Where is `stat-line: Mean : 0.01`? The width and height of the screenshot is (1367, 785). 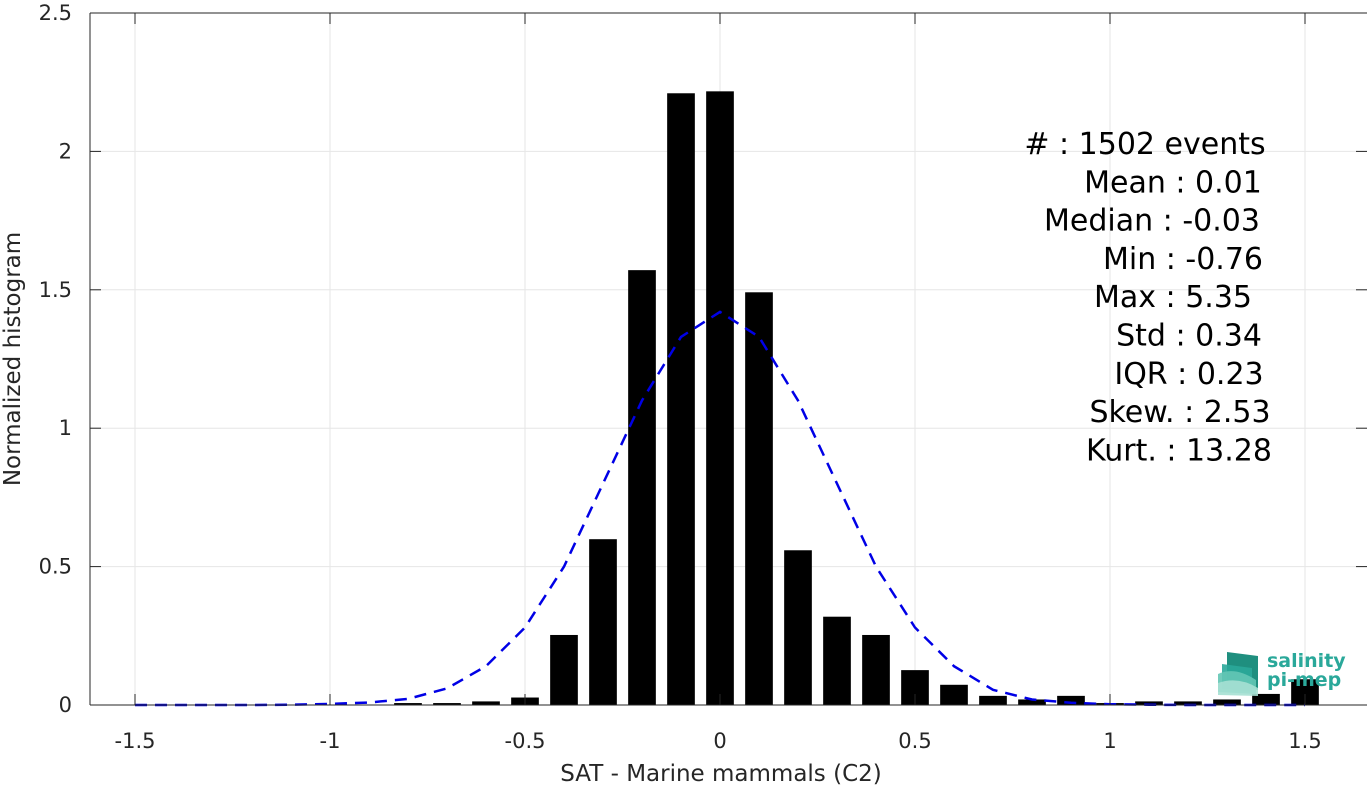 stat-line: Mean : 0.01 is located at coordinates (1173, 182).